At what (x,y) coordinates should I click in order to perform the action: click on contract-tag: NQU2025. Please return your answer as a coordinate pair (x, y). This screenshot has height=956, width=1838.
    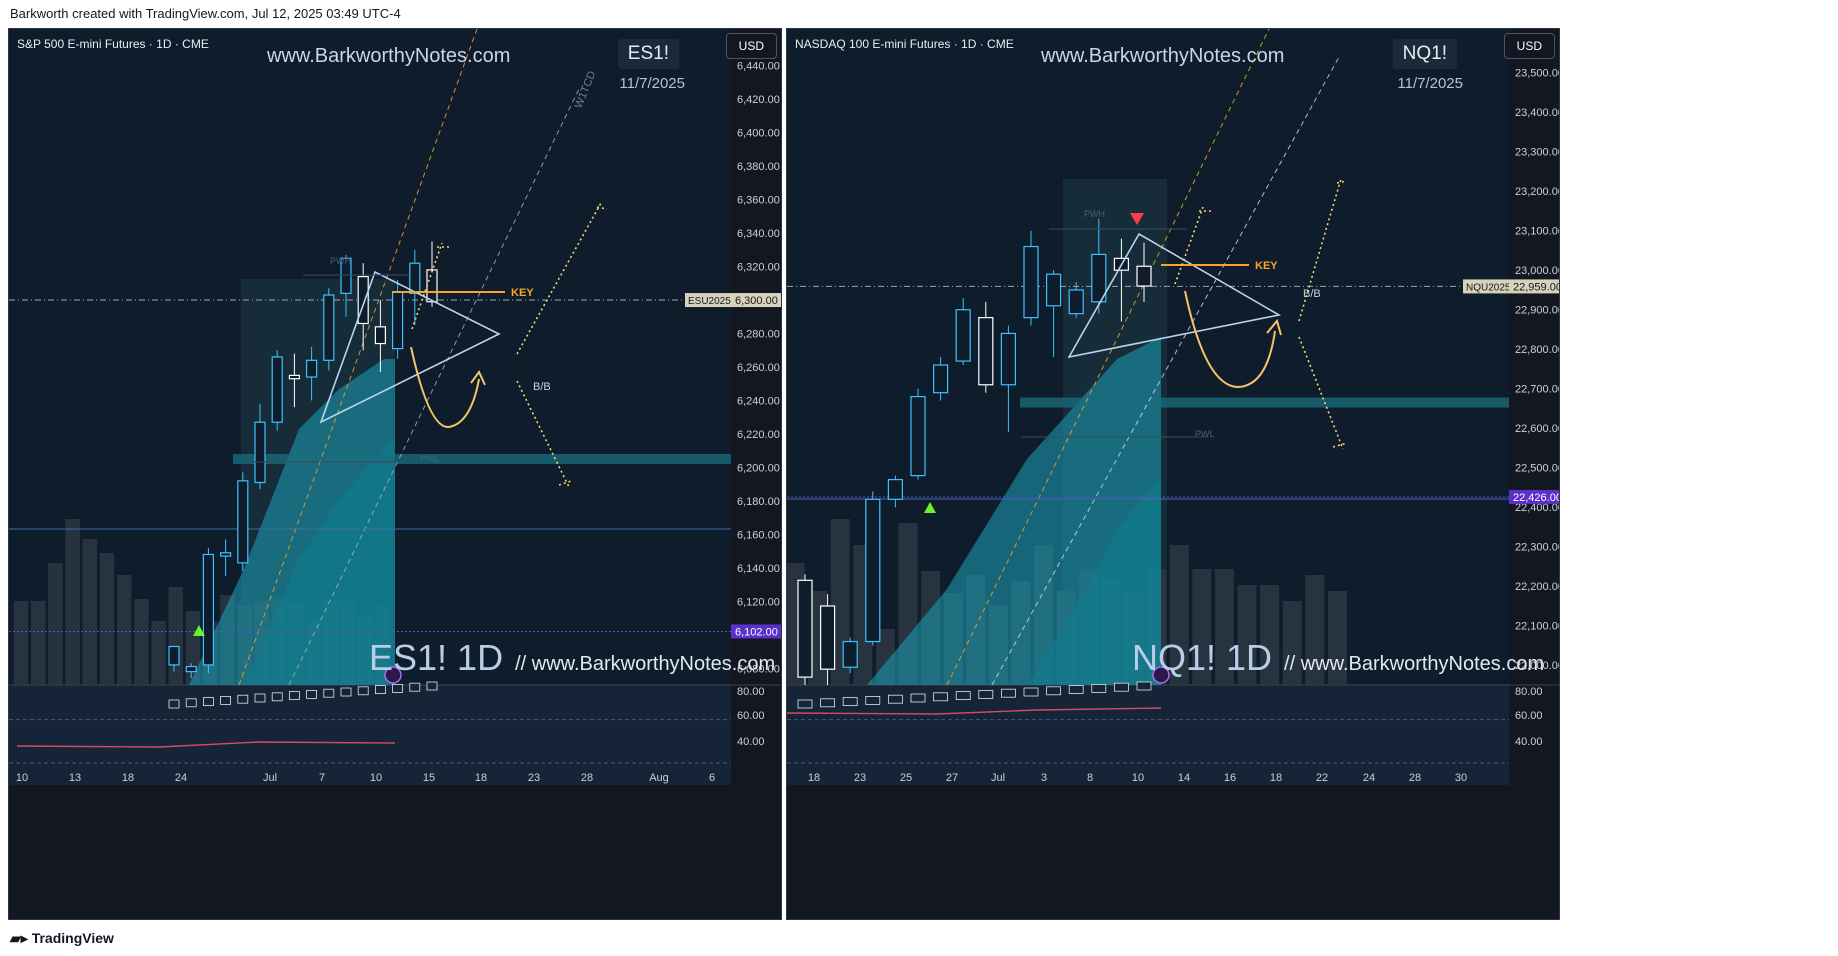
    Looking at the image, I should click on (1488, 287).